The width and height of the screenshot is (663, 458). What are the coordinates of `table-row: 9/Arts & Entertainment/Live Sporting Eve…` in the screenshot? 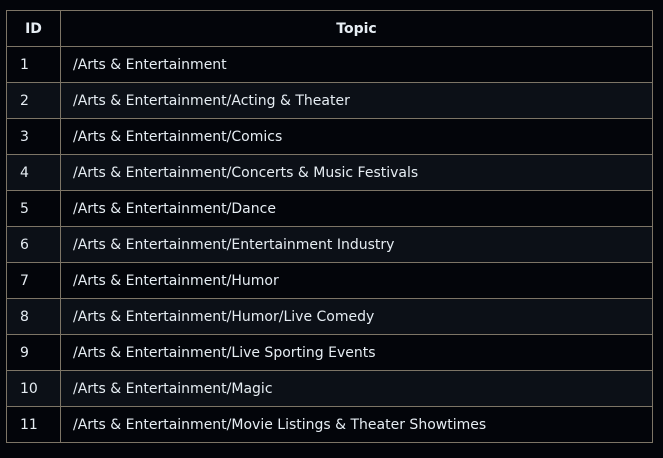 It's located at (329, 352).